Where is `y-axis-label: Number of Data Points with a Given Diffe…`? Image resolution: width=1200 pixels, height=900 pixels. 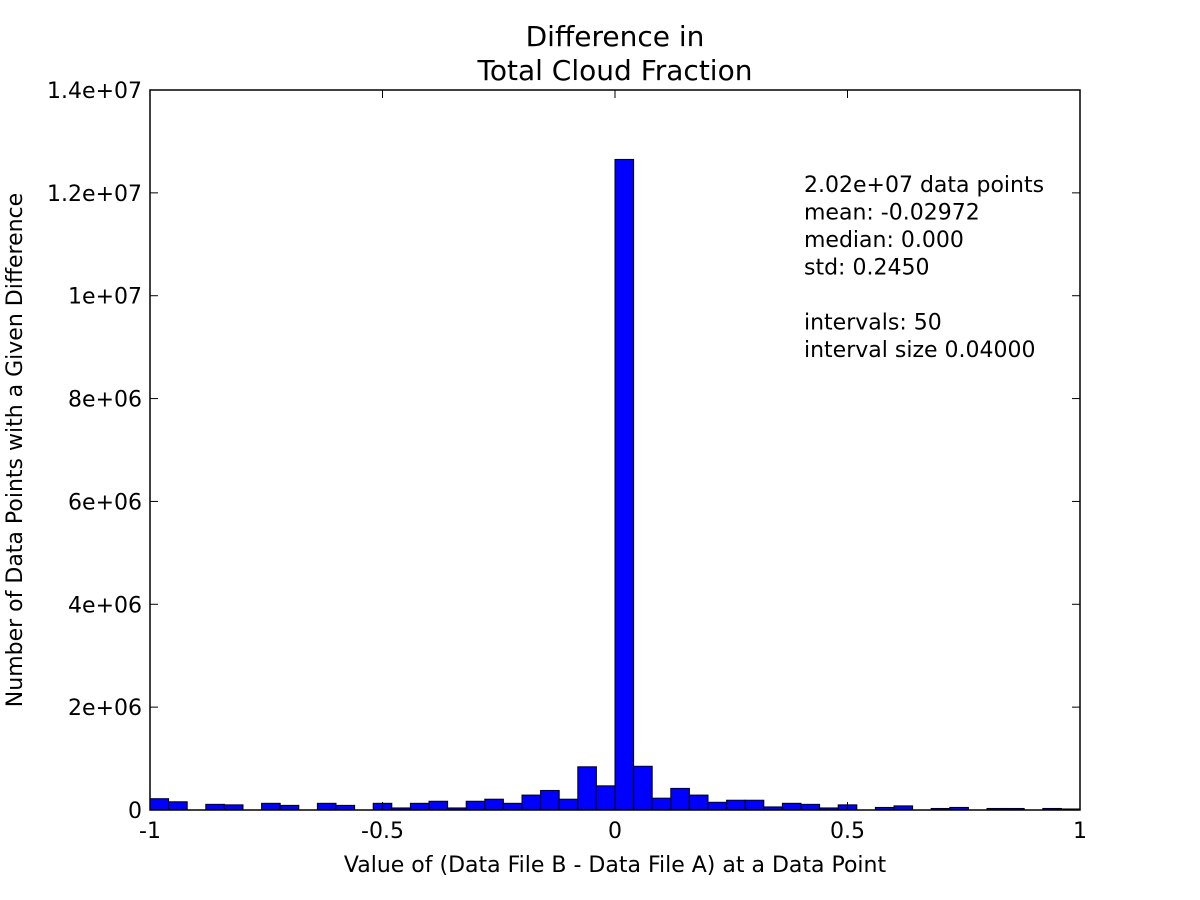 y-axis-label: Number of Data Points with a Given Diffe… is located at coordinates (15, 450).